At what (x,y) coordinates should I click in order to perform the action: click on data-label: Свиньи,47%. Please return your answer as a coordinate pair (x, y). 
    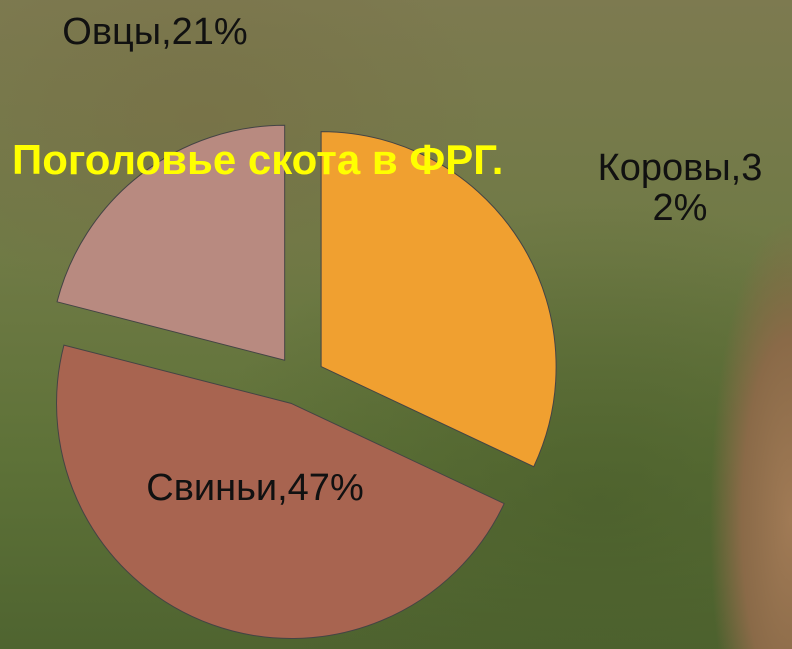
    Looking at the image, I should click on (255, 488).